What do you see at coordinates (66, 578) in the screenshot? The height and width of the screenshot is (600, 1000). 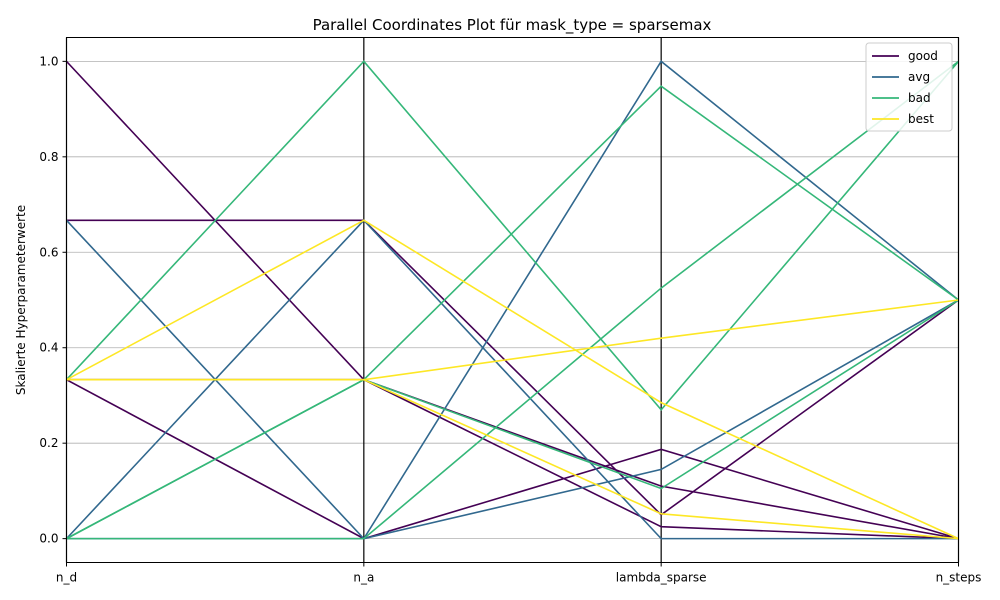 I see `xtick-label-n_d: n_d` at bounding box center [66, 578].